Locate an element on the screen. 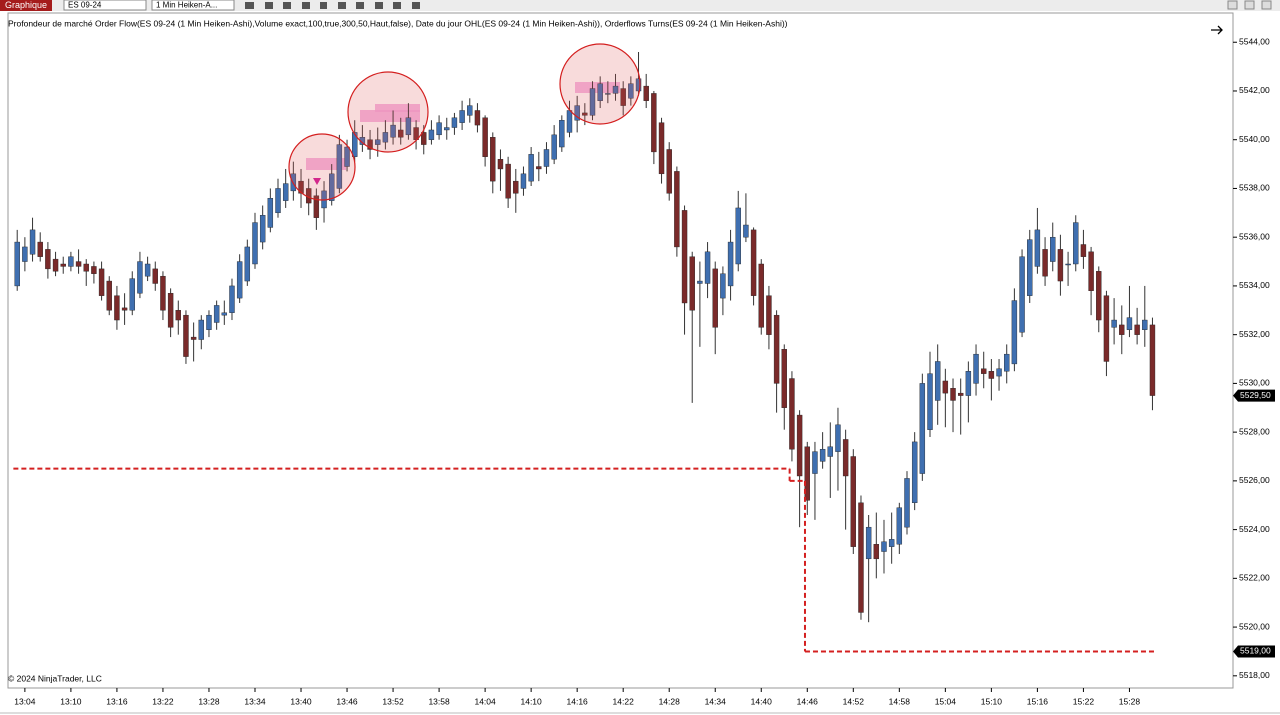  x-tick-label: 14:46 is located at coordinates (808, 701).